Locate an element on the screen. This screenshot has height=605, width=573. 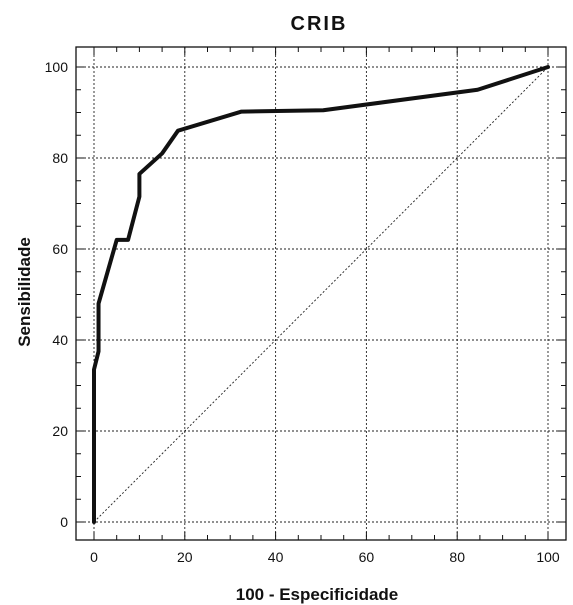
y-tick-label-0: 0 is located at coordinates (64, 522).